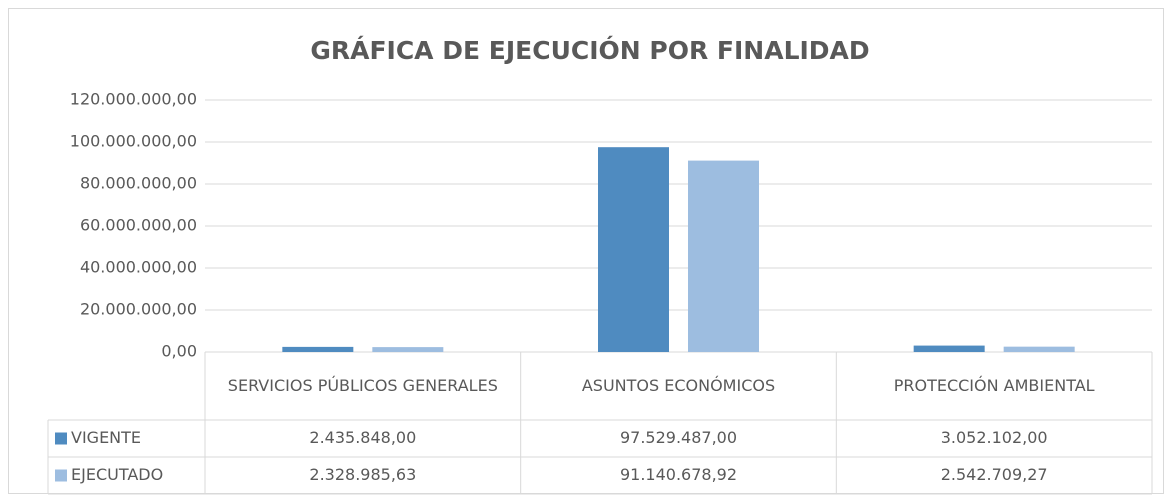 The image size is (1172, 501). Describe the element at coordinates (138, 183) in the screenshot. I see `y-tick-label: 80.000.000,00` at that location.